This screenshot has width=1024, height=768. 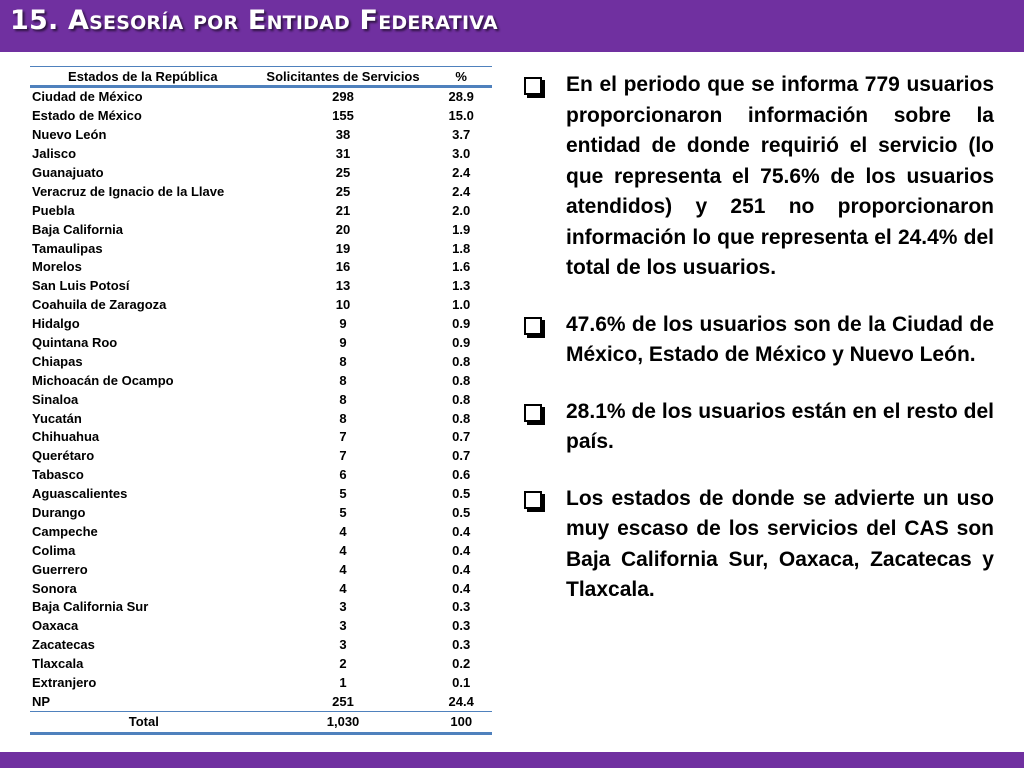 I want to click on table-row: Extranjero 1 0.1, so click(x=261, y=683).